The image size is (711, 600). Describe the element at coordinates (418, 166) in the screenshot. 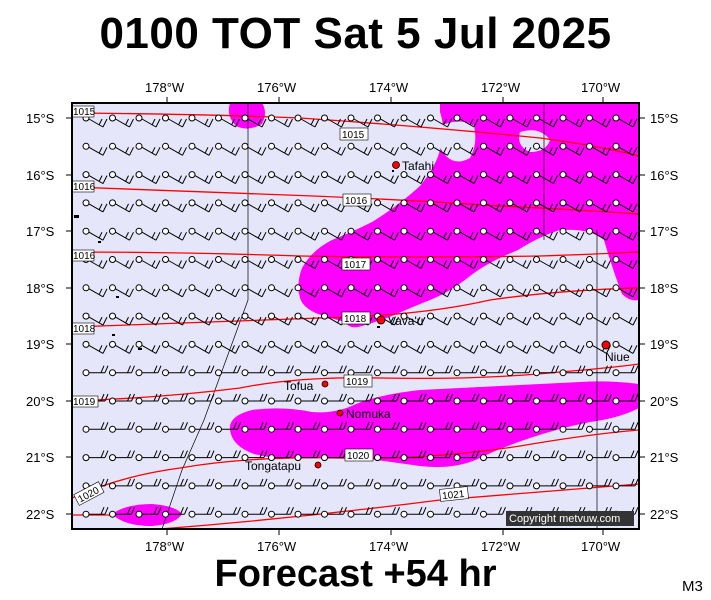

I see `svg-text: Tafahi` at that location.